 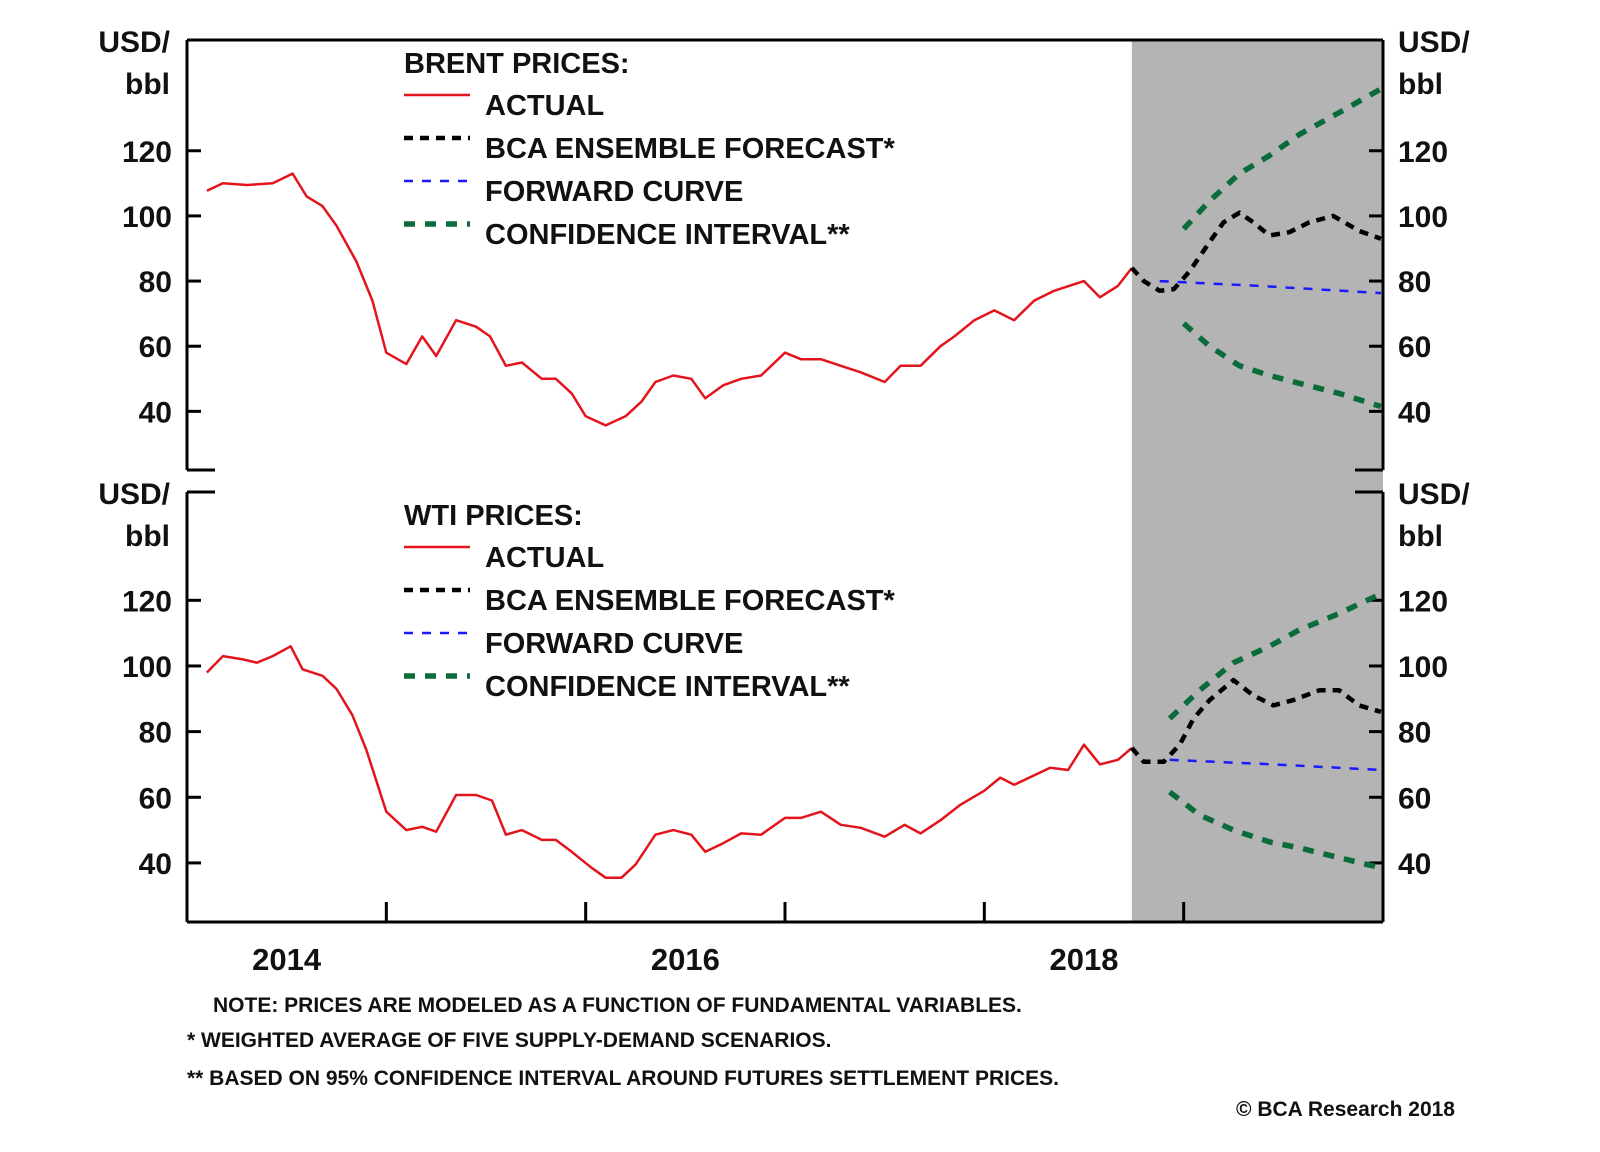 What do you see at coordinates (719, 939) in the screenshot?
I see `x-axis: 2014 2016 2018` at bounding box center [719, 939].